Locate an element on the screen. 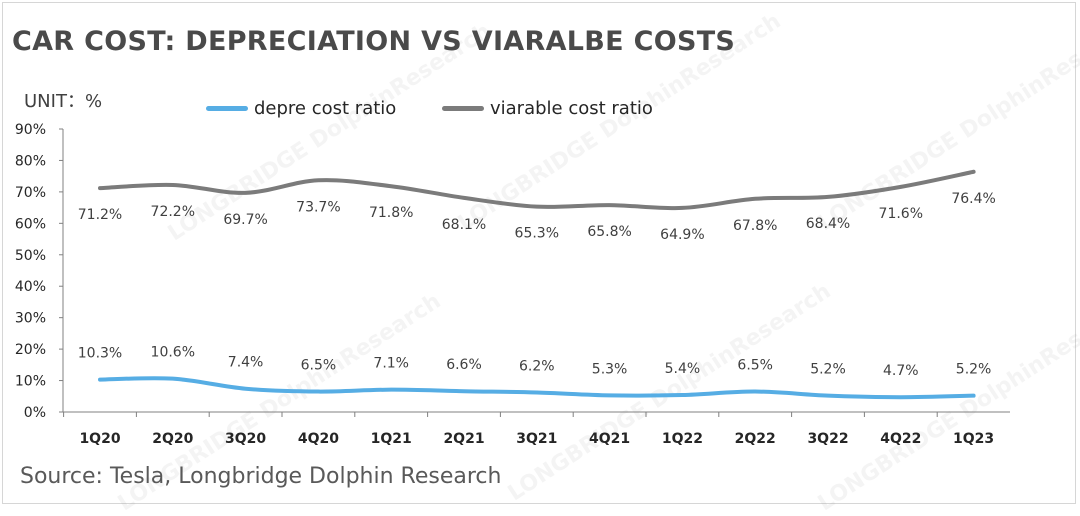 This screenshot has width=1080, height=516. x-tick-label: 3Q22 is located at coordinates (827, 439).